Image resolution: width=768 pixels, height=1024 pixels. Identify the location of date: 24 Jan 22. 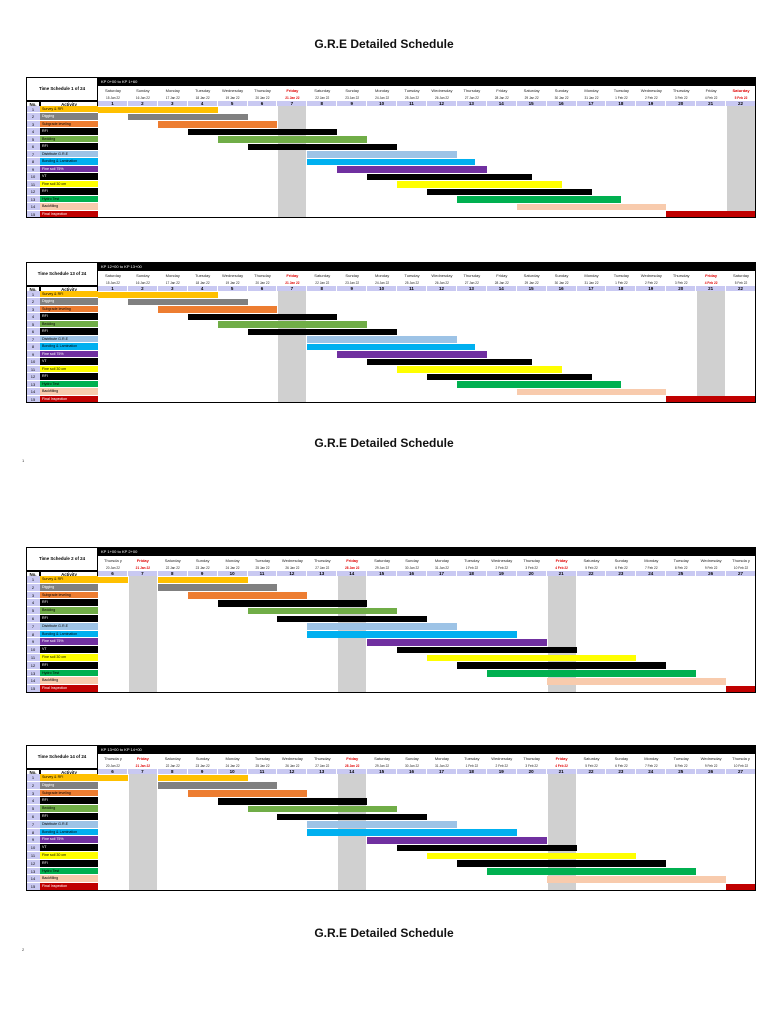
(382, 283).